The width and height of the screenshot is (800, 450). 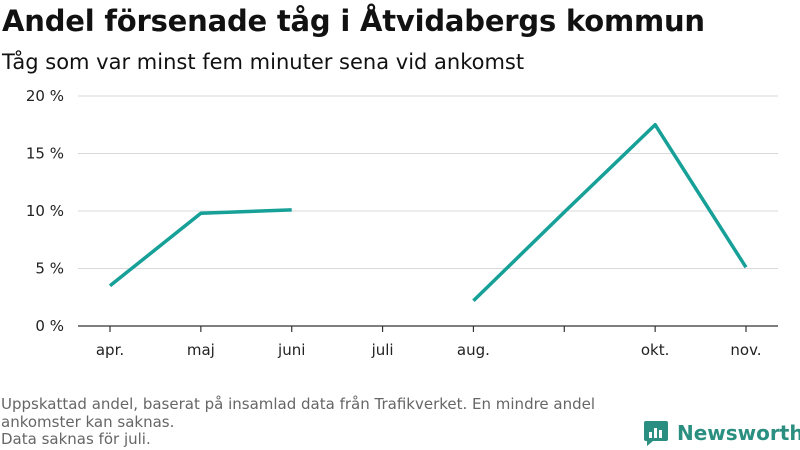 What do you see at coordinates (201, 350) in the screenshot?
I see `x-tick-label: maj` at bounding box center [201, 350].